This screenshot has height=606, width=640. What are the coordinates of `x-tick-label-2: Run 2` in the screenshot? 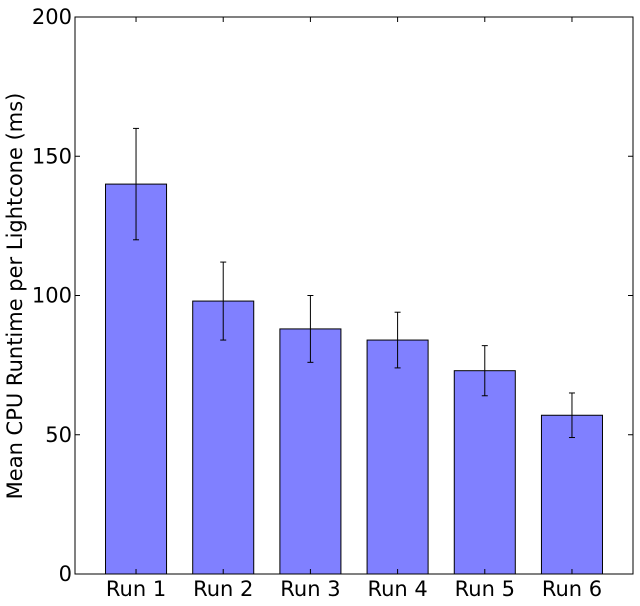 It's located at (223, 589).